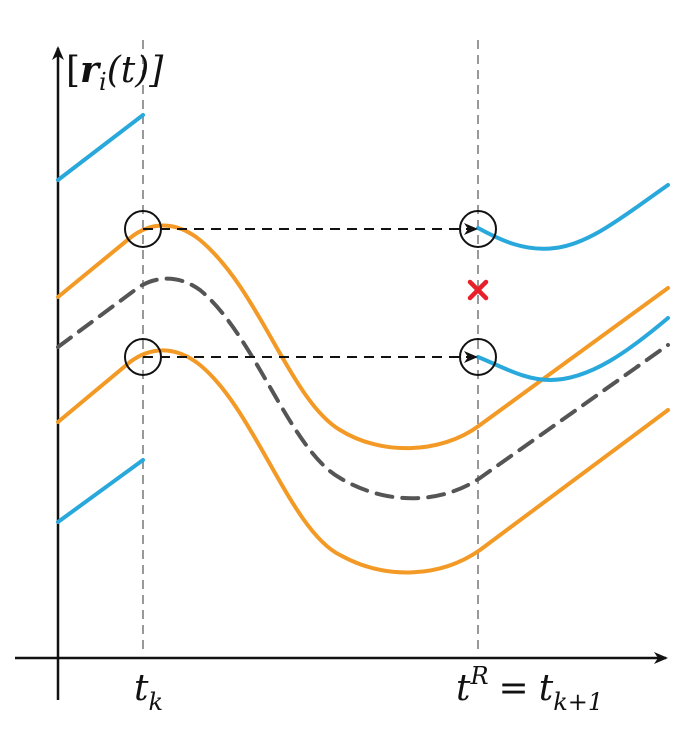  I want to click on label-part: i, so click(103, 82).